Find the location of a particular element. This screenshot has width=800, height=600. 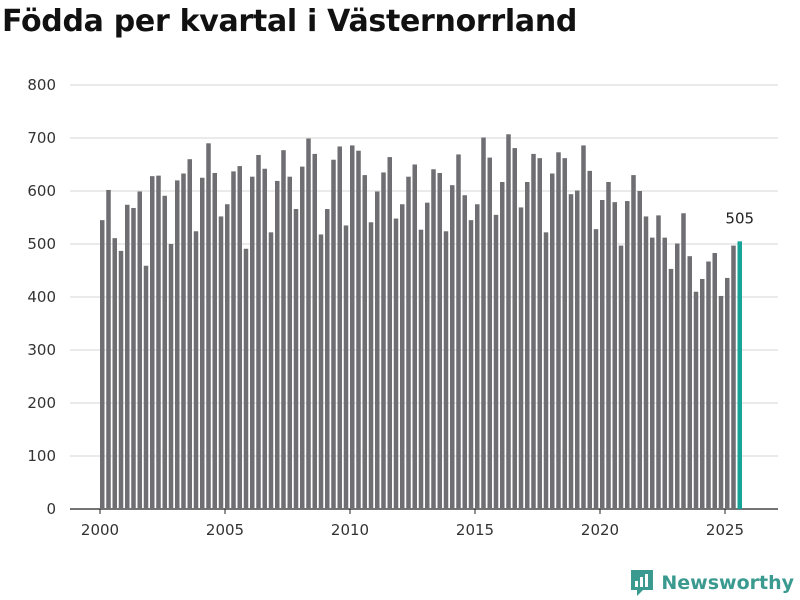

newsworthy-logo-icon is located at coordinates (642, 583).